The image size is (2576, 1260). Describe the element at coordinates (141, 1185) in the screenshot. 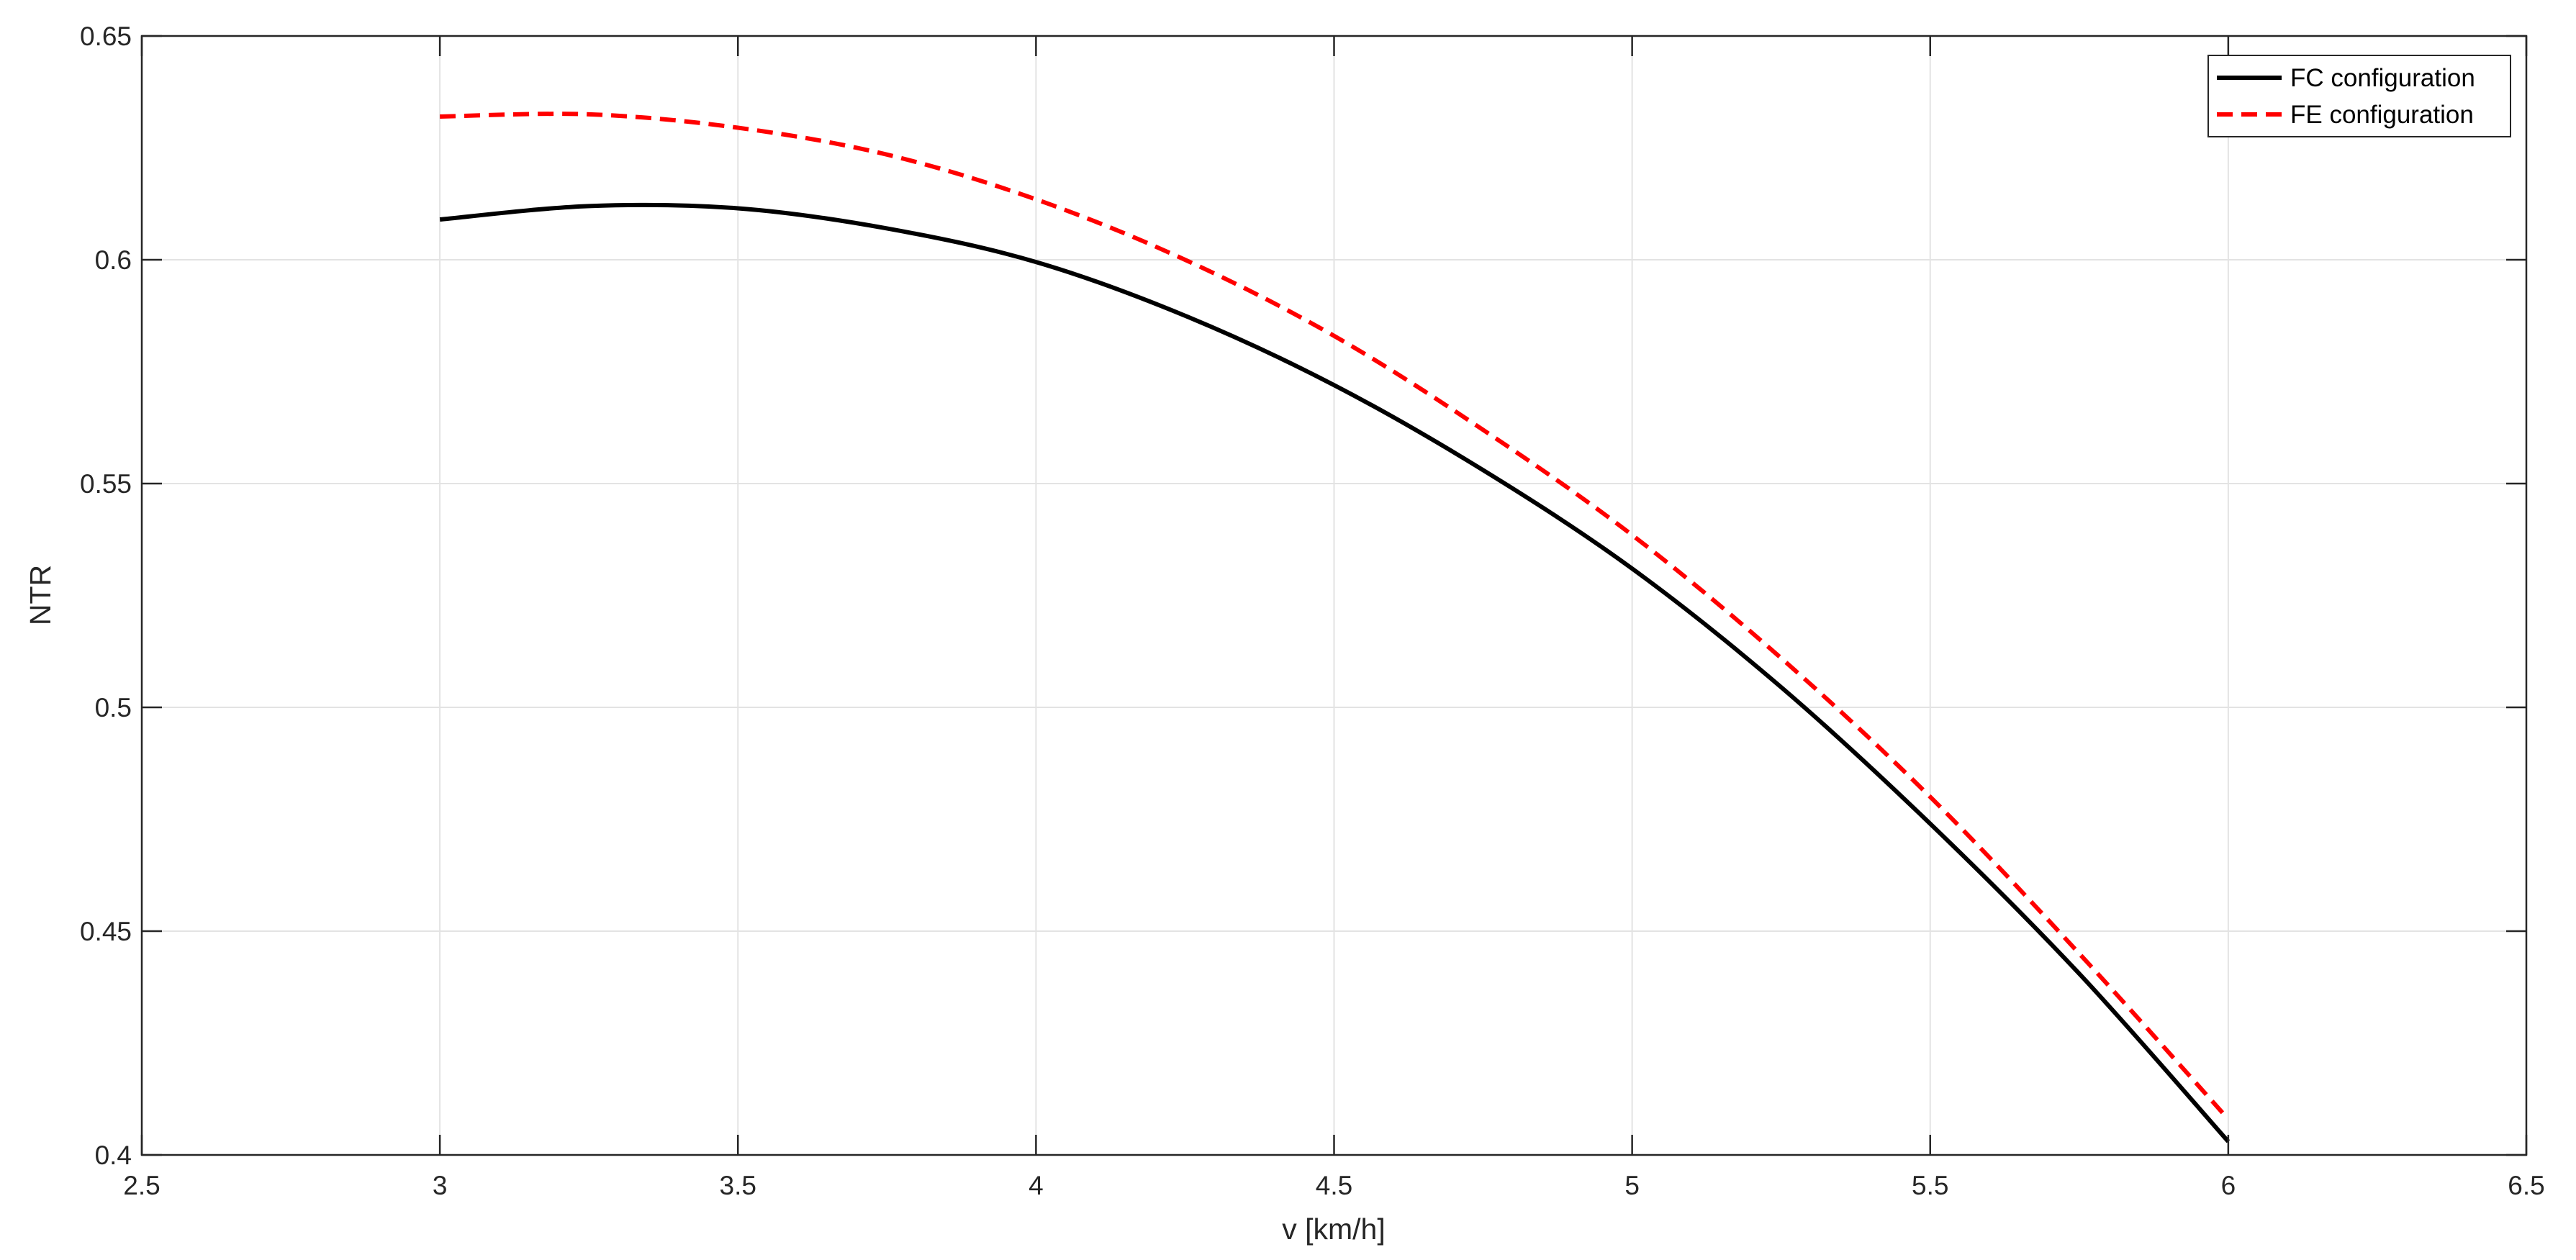

I see `x-tick-label: 2.5` at that location.